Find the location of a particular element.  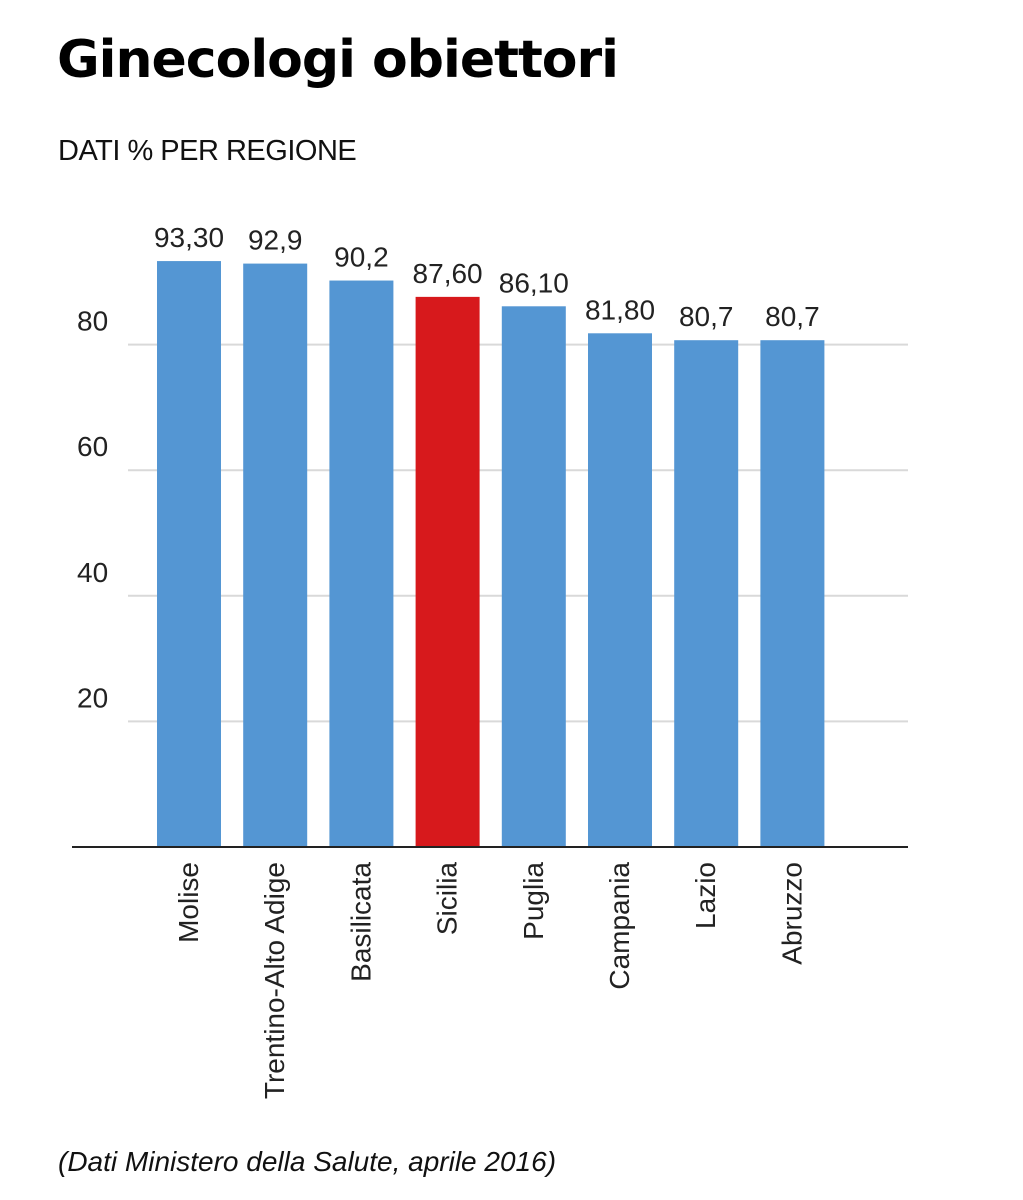

x-category-label: Campania is located at coordinates (619, 926).